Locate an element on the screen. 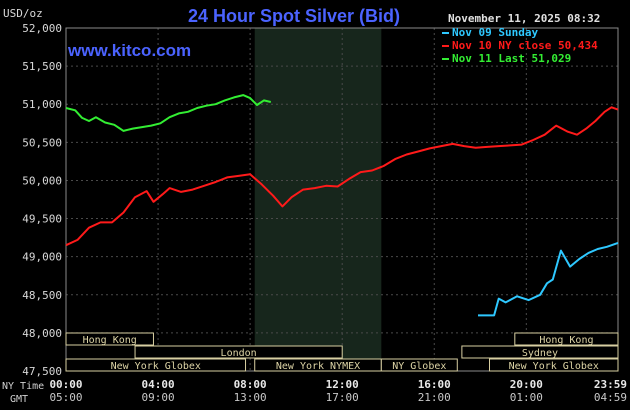  unit-label: USD/oz is located at coordinates (23, 13).